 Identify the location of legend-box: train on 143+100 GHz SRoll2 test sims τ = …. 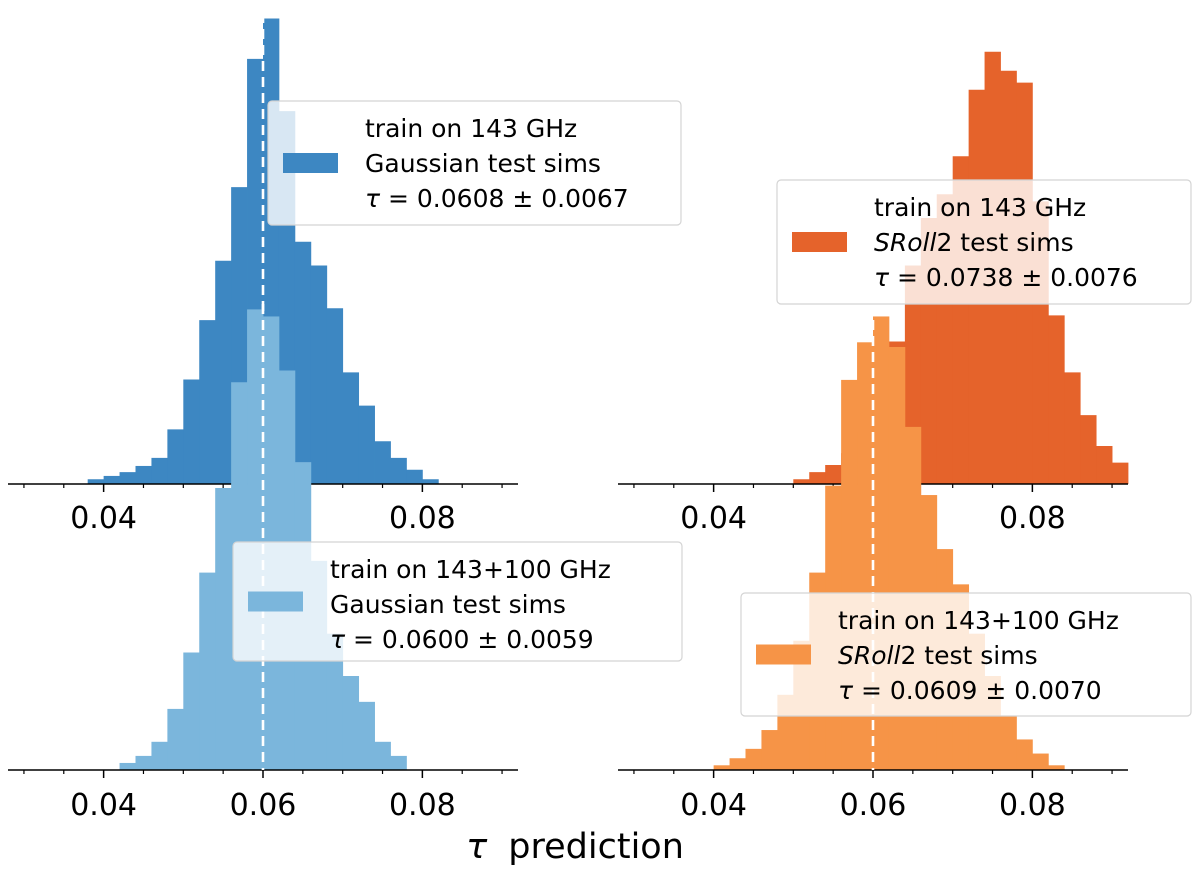
(966, 654).